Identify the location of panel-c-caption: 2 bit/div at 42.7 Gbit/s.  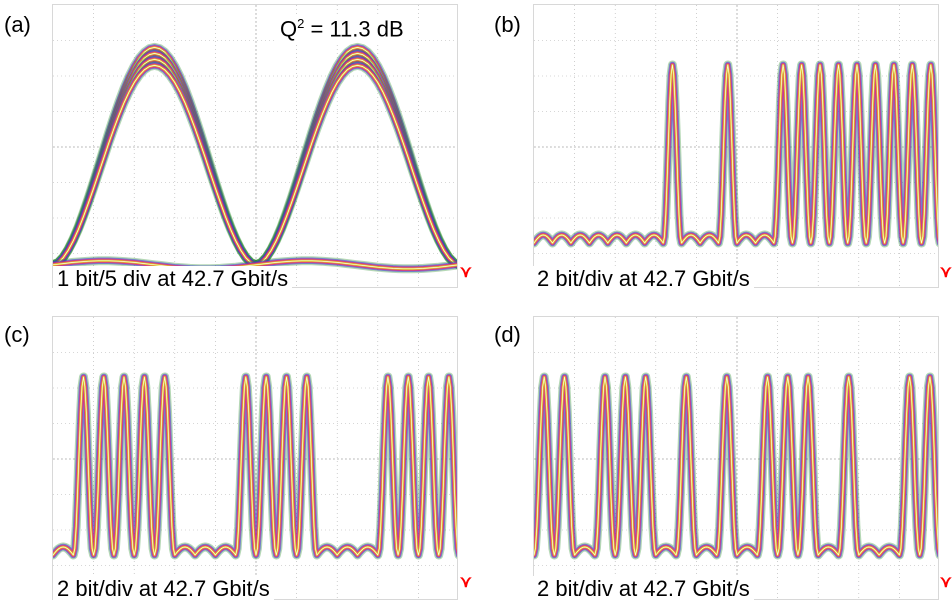
(163, 589).